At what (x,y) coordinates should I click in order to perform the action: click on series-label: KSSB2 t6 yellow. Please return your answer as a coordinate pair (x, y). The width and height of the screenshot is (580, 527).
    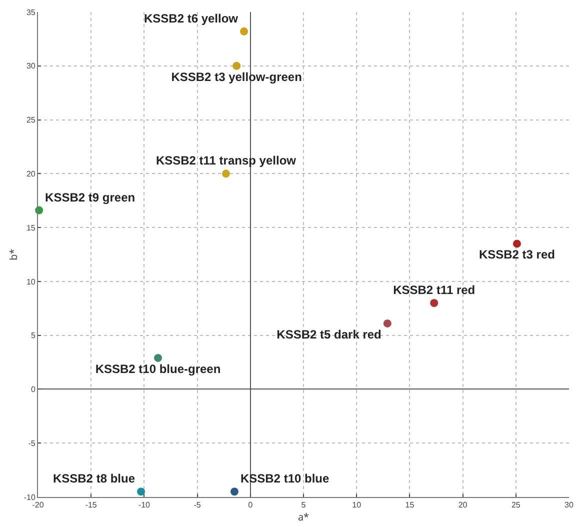
    Looking at the image, I should click on (191, 18).